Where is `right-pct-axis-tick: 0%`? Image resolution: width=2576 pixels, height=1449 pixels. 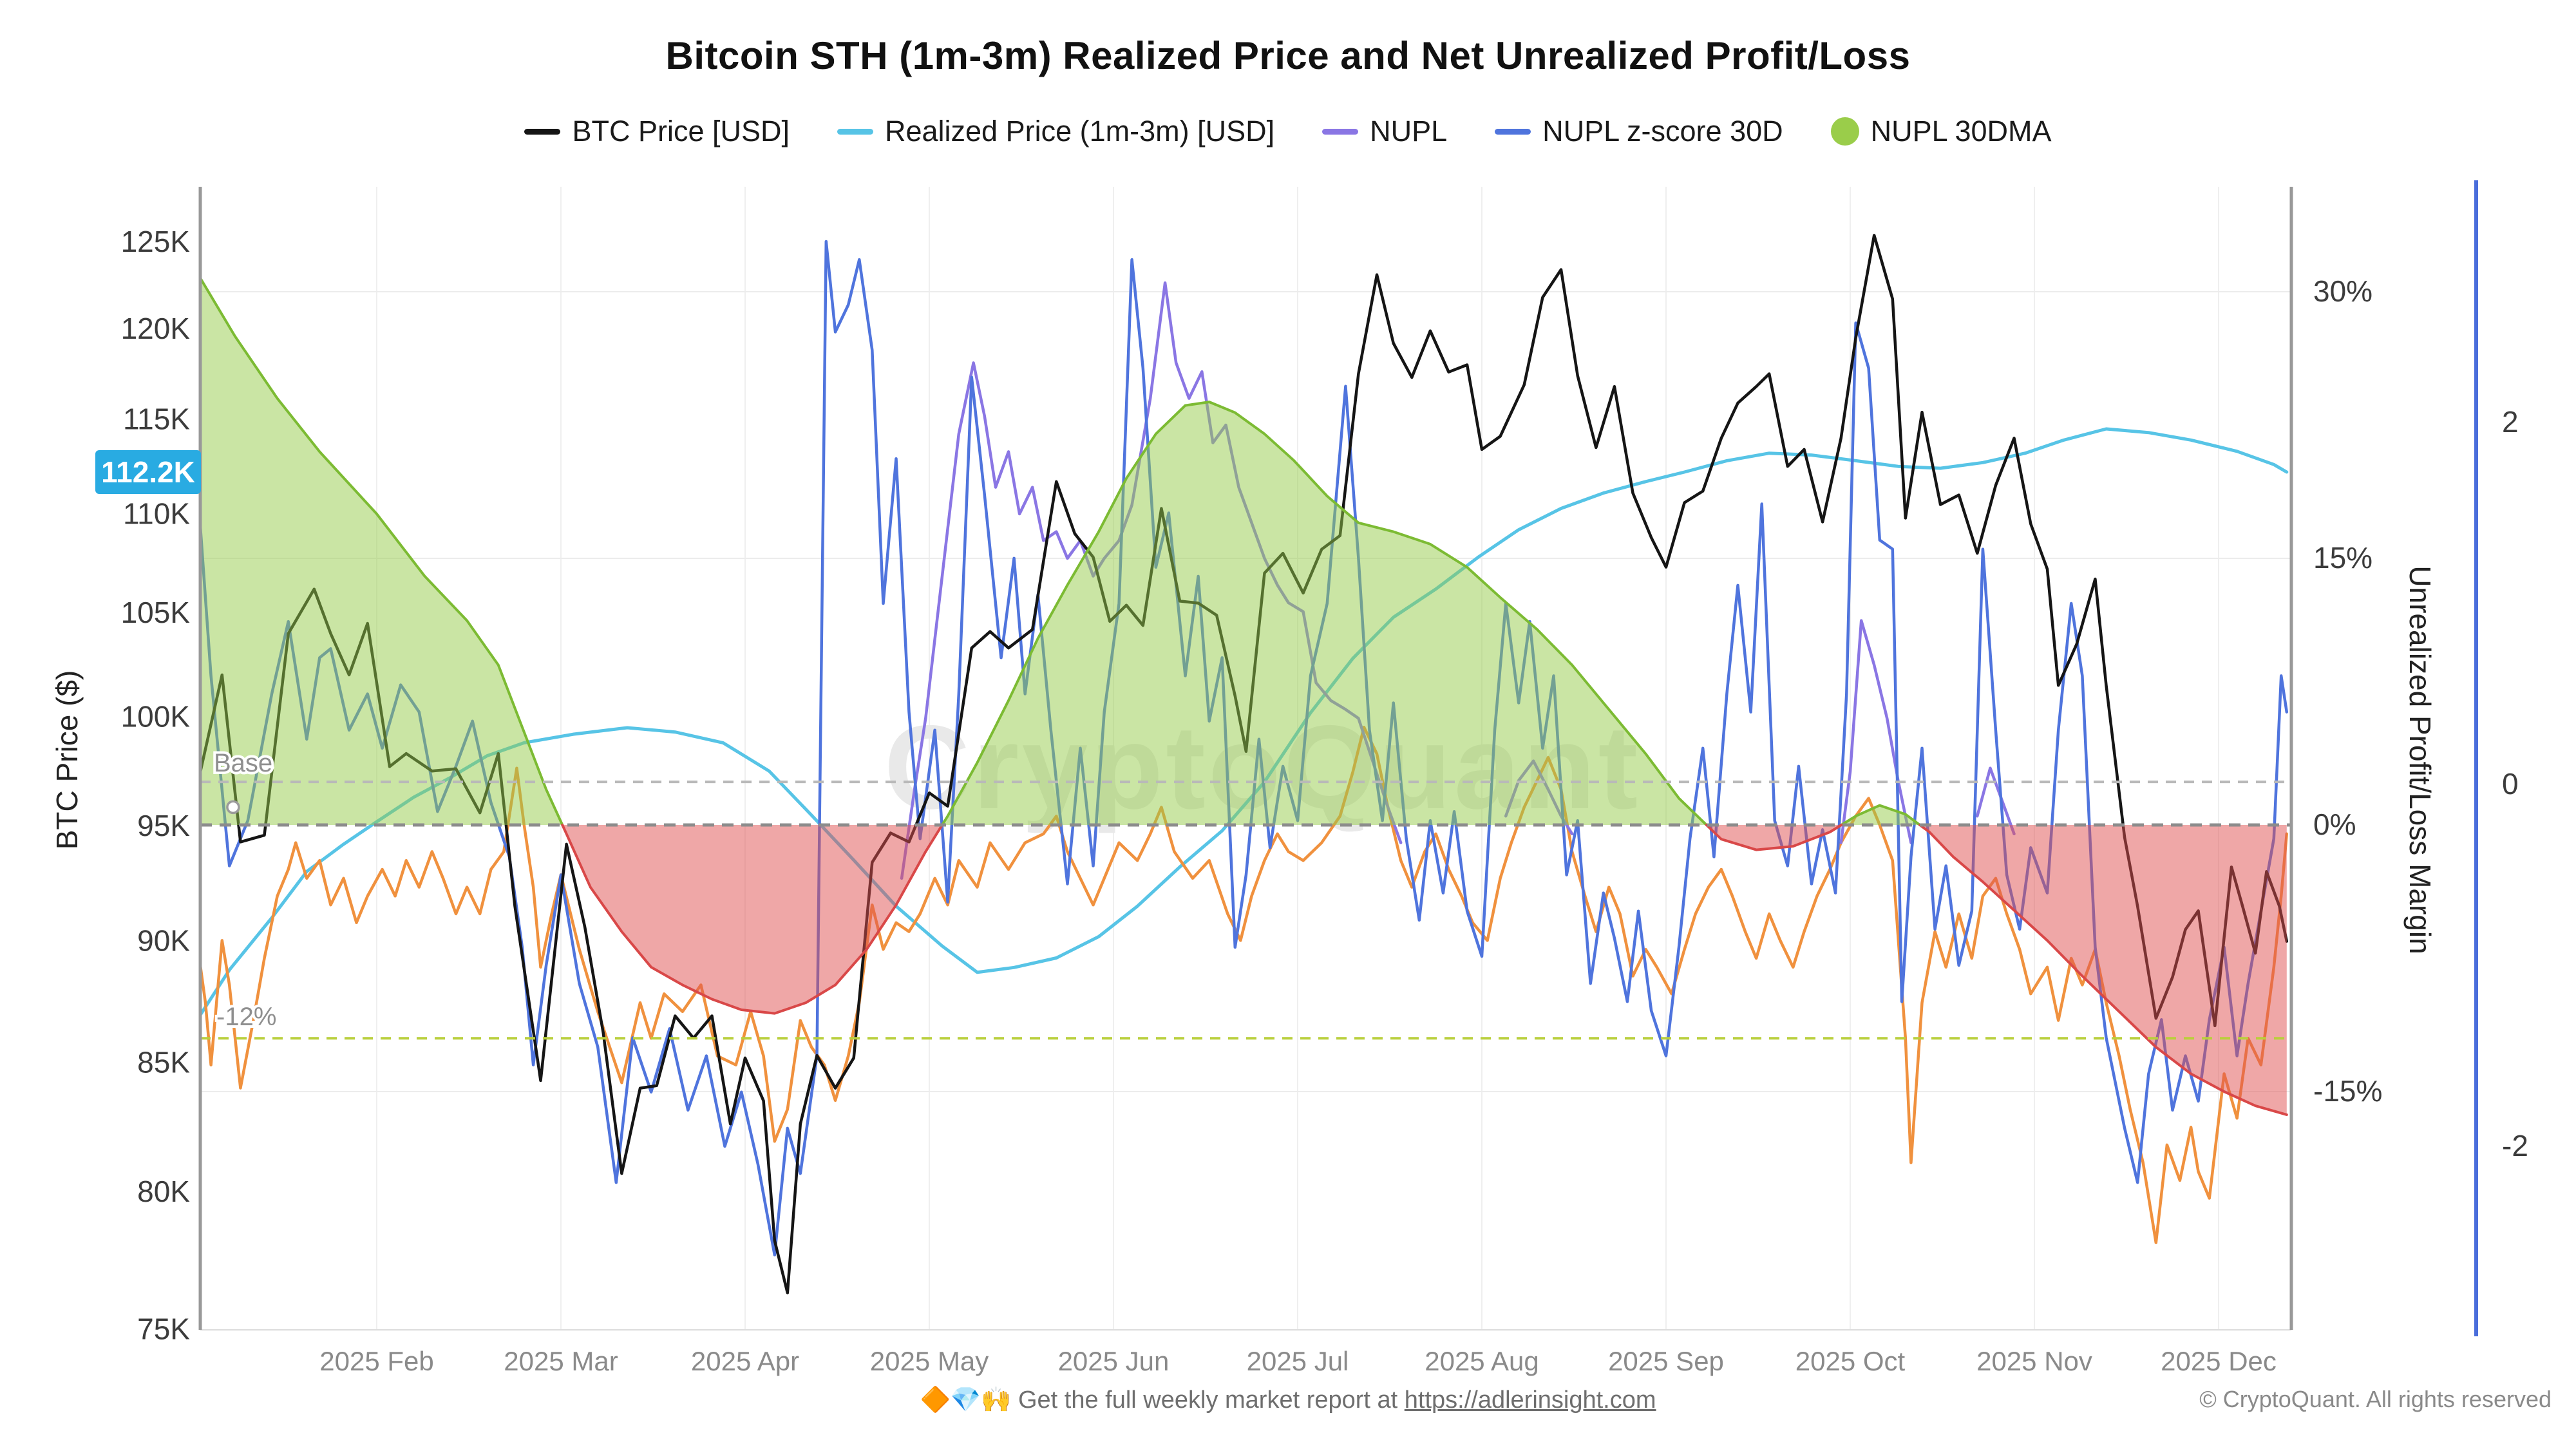 right-pct-axis-tick: 0% is located at coordinates (2334, 824).